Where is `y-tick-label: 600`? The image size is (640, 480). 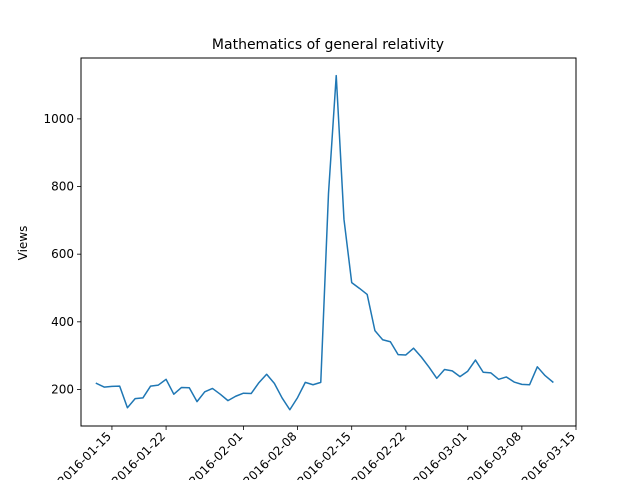
y-tick-label: 600 is located at coordinates (62, 254).